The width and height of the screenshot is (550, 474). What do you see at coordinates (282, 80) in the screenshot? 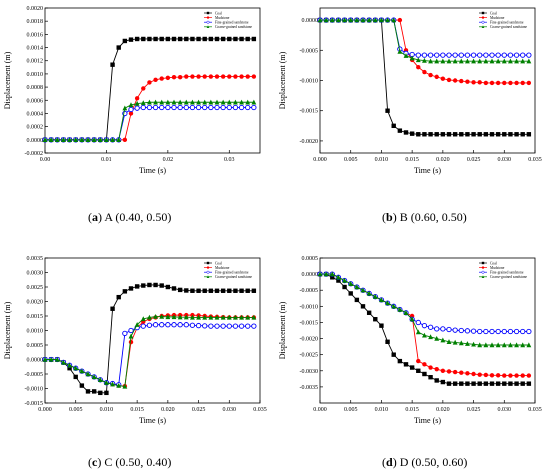
I see `y-axis-label: Displacement (m)` at bounding box center [282, 80].